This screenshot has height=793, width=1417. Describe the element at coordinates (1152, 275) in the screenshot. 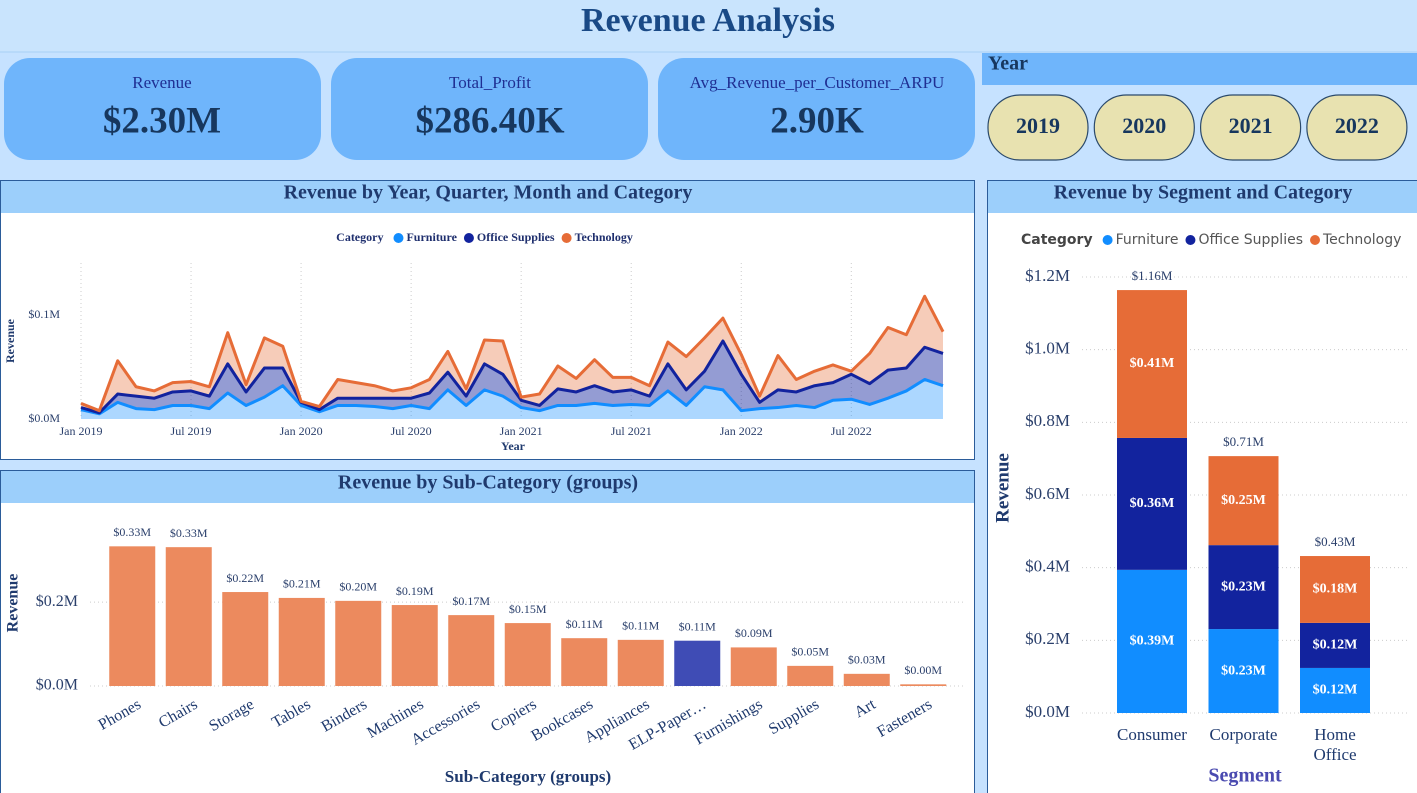

I see `total-label: $1.16M` at that location.